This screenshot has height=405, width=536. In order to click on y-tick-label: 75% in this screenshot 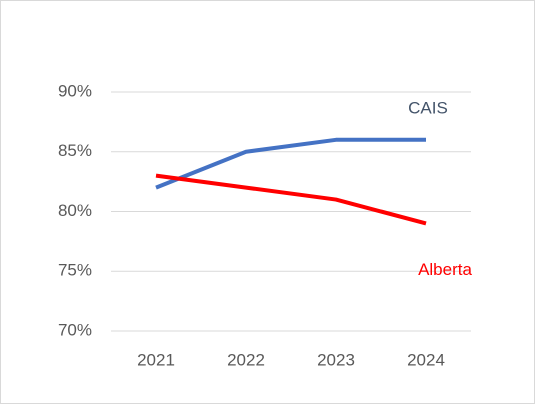, I will do `click(75, 270)`.